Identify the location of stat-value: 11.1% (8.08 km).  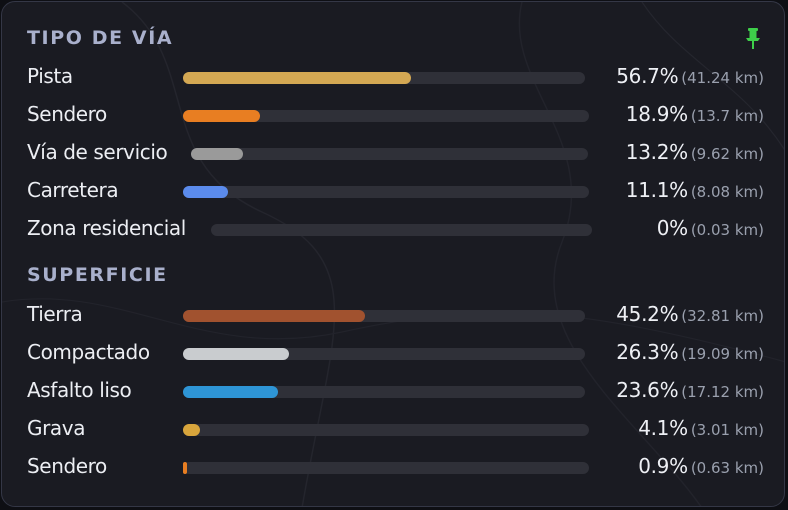
(695, 190).